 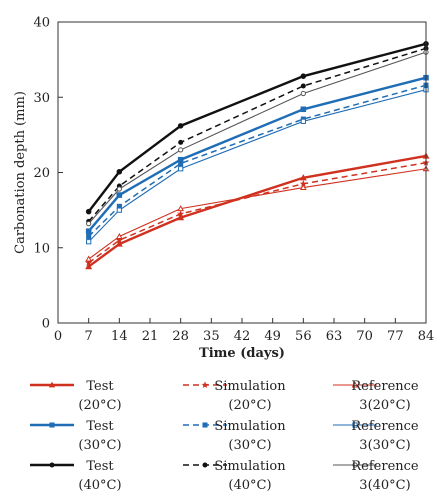 I want to click on legend-item: Reference 3(30°C), so click(x=376, y=436).